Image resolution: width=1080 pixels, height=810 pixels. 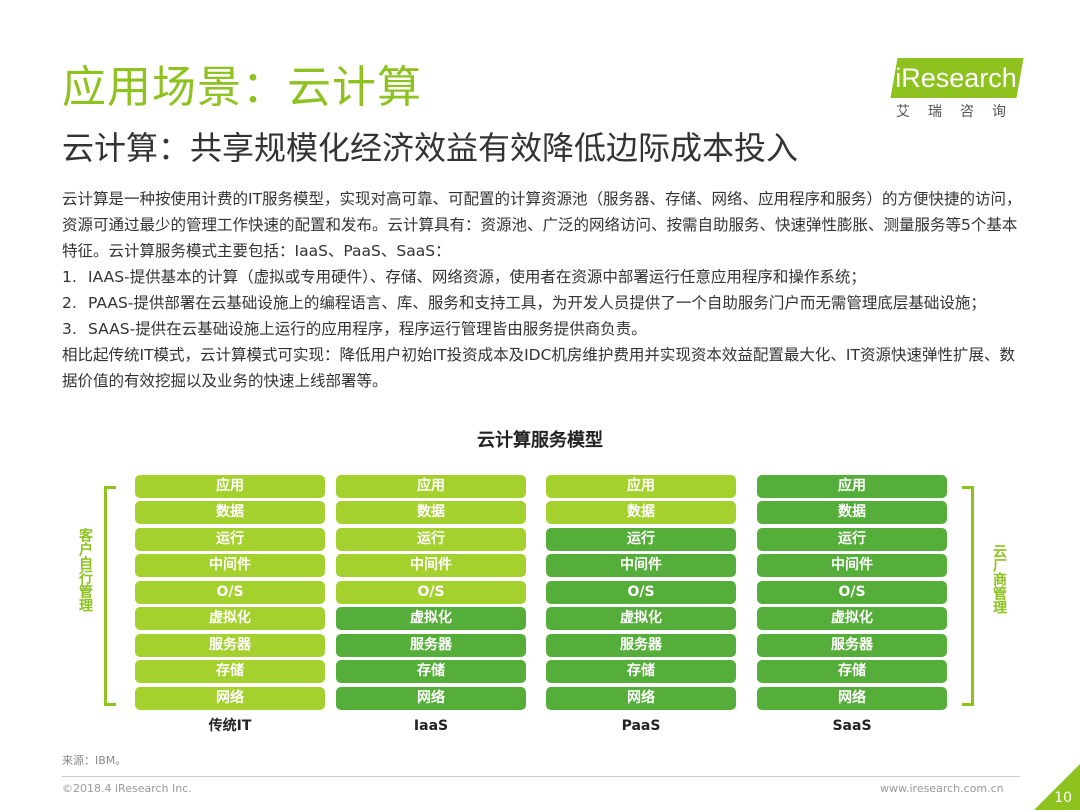 I want to click on customer-managed-label: 客户自行管理, so click(x=85, y=570).